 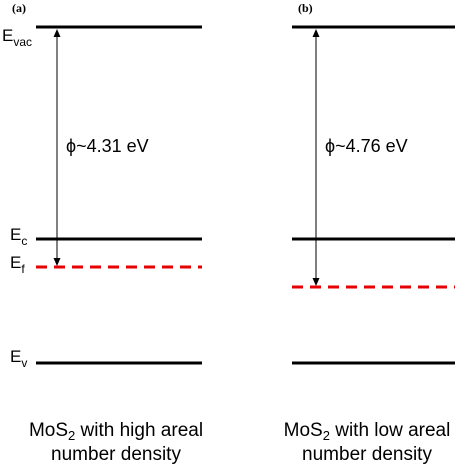 What do you see at coordinates (366, 146) in the screenshot?
I see `panel-b-work-function-label: ϕ~4.76 eV` at bounding box center [366, 146].